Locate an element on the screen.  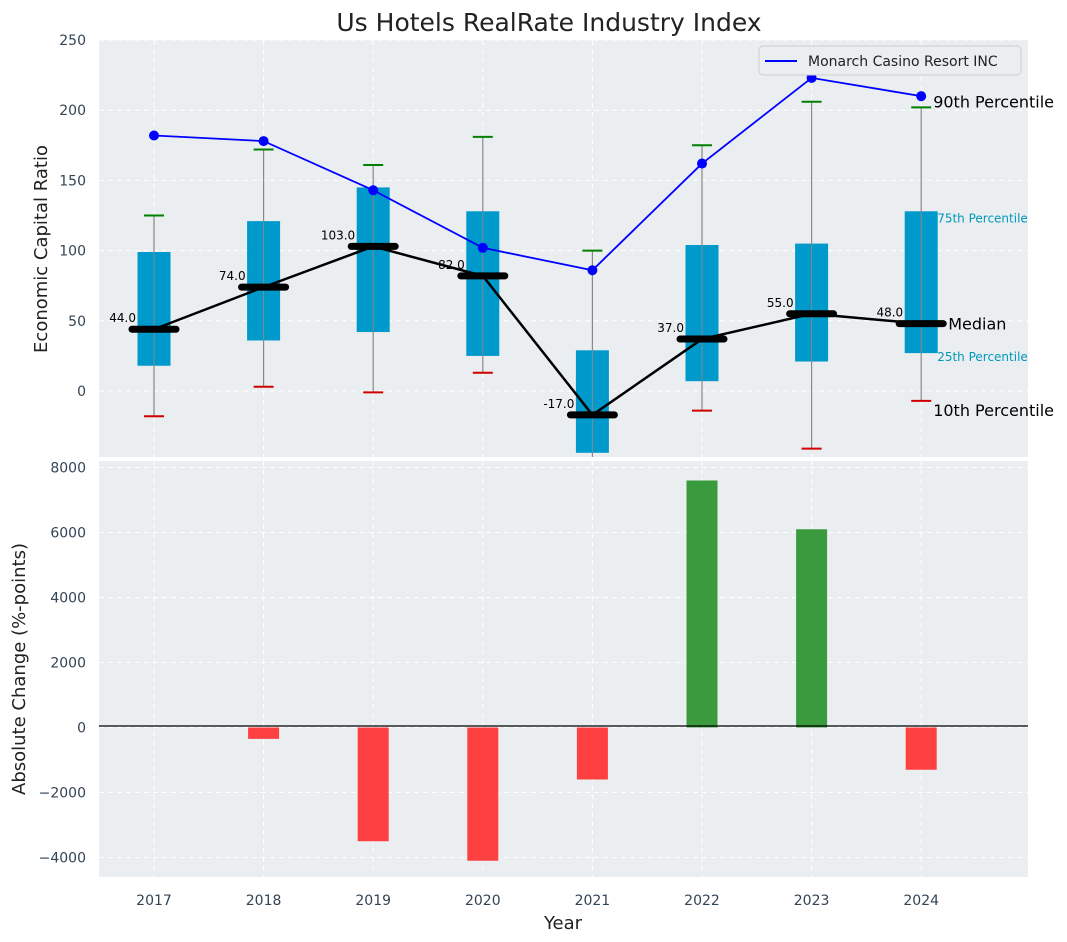
x-axis-label: Year is located at coordinates (563, 923).